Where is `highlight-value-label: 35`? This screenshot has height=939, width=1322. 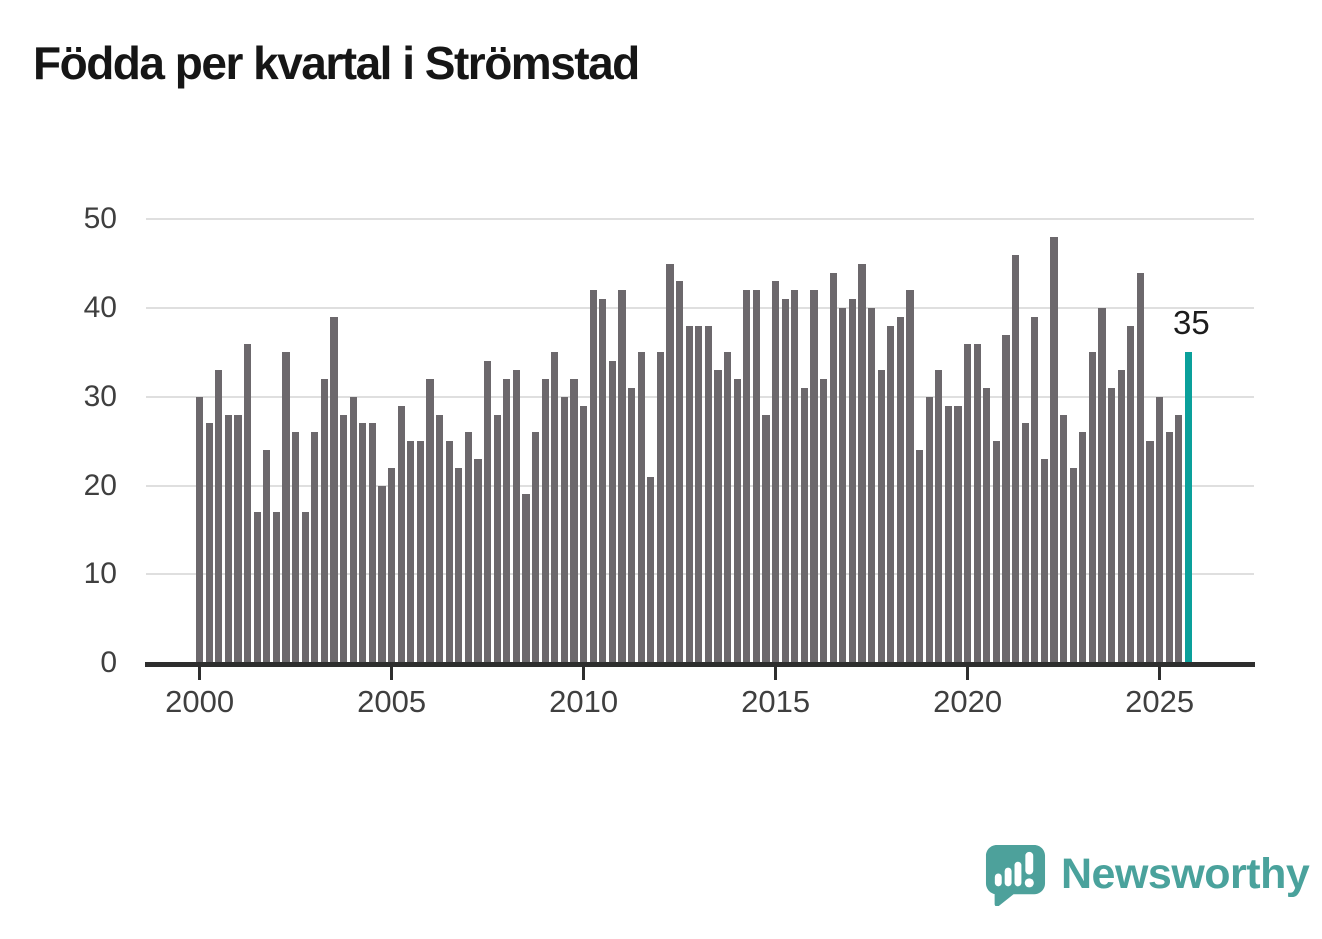 highlight-value-label: 35 is located at coordinates (1191, 322).